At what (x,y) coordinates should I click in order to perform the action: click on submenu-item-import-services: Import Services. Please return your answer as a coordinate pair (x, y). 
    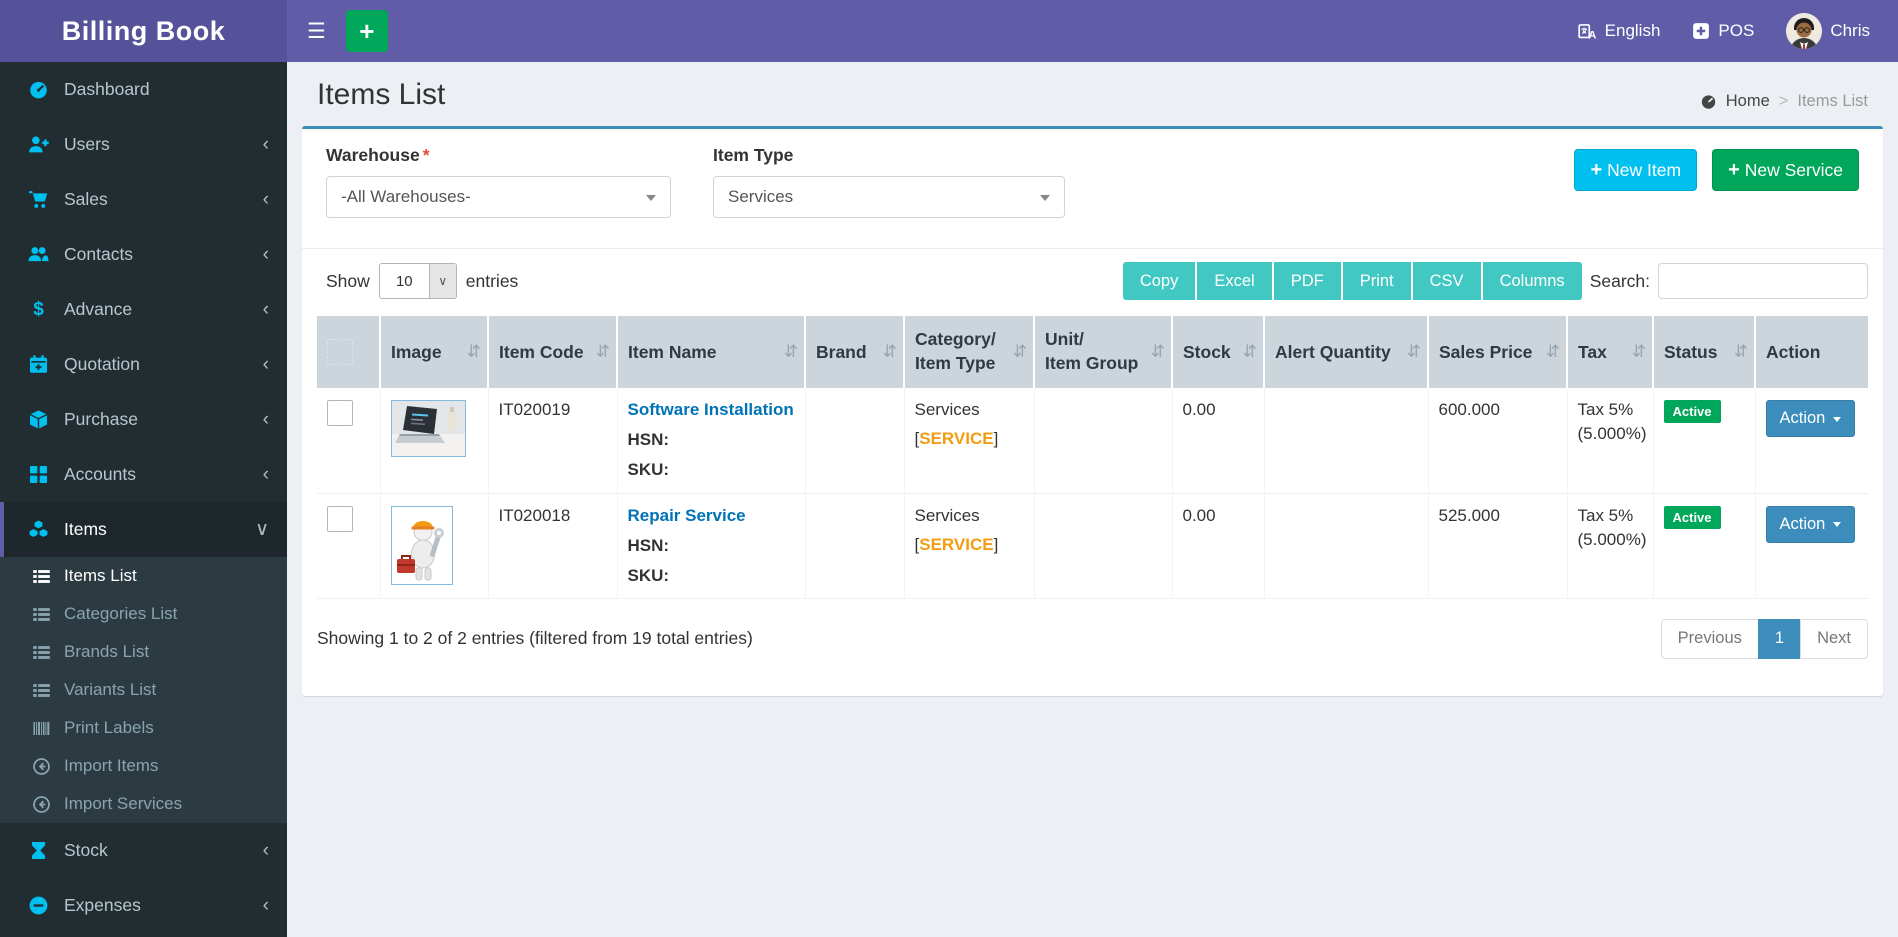
    Looking at the image, I should click on (143, 804).